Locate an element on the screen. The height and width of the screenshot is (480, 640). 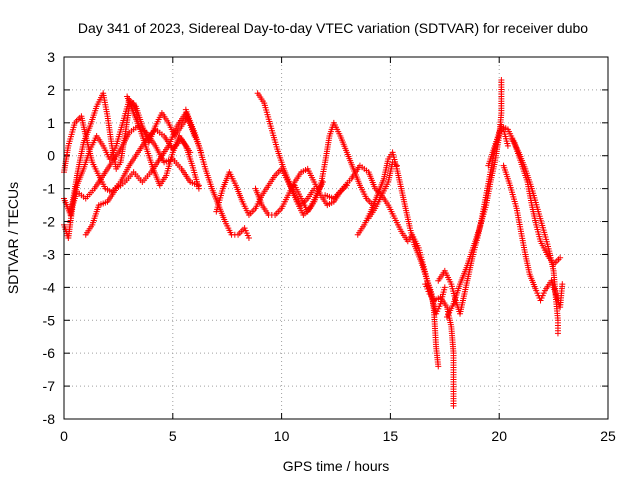
y-axis-label: SDTVAR / TECUs is located at coordinates (13, 238).